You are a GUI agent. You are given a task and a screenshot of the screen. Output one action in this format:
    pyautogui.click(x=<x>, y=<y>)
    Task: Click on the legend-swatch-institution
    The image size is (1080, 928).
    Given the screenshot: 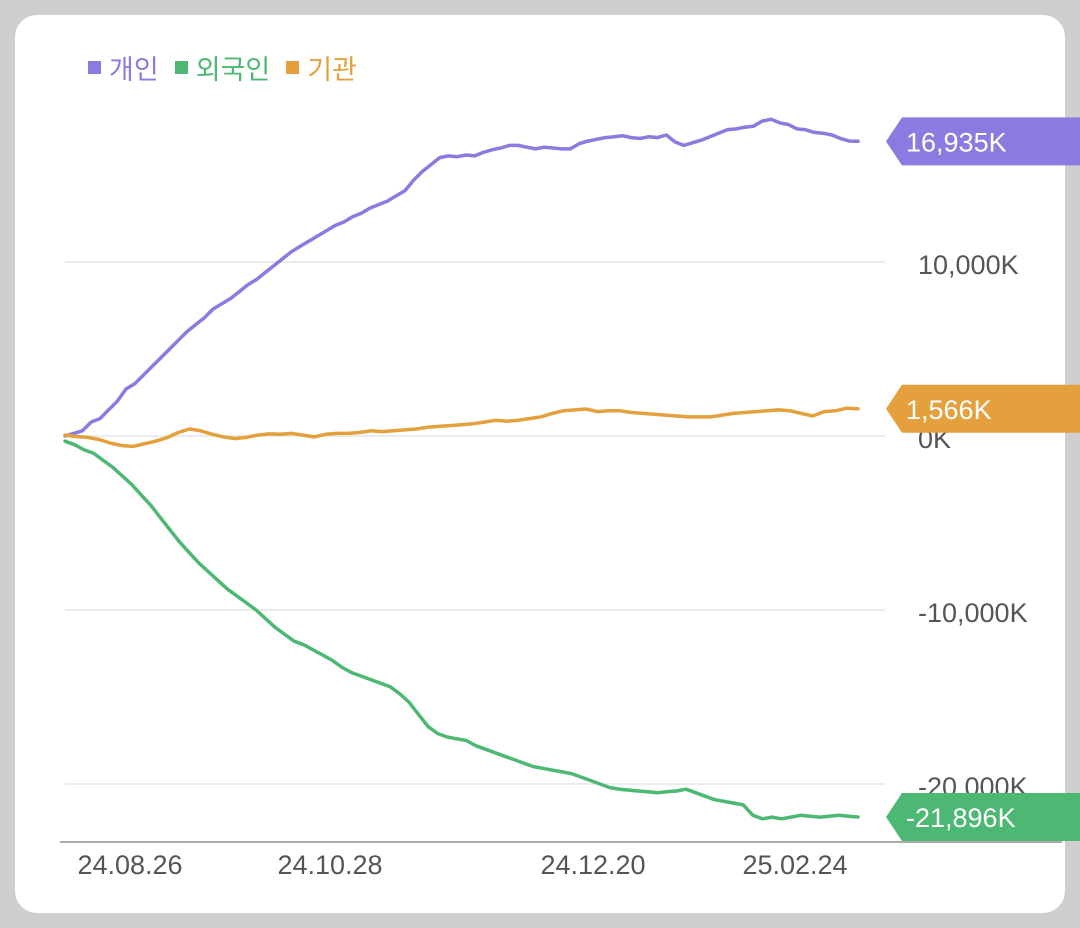 What is the action you would take?
    pyautogui.click(x=293, y=67)
    